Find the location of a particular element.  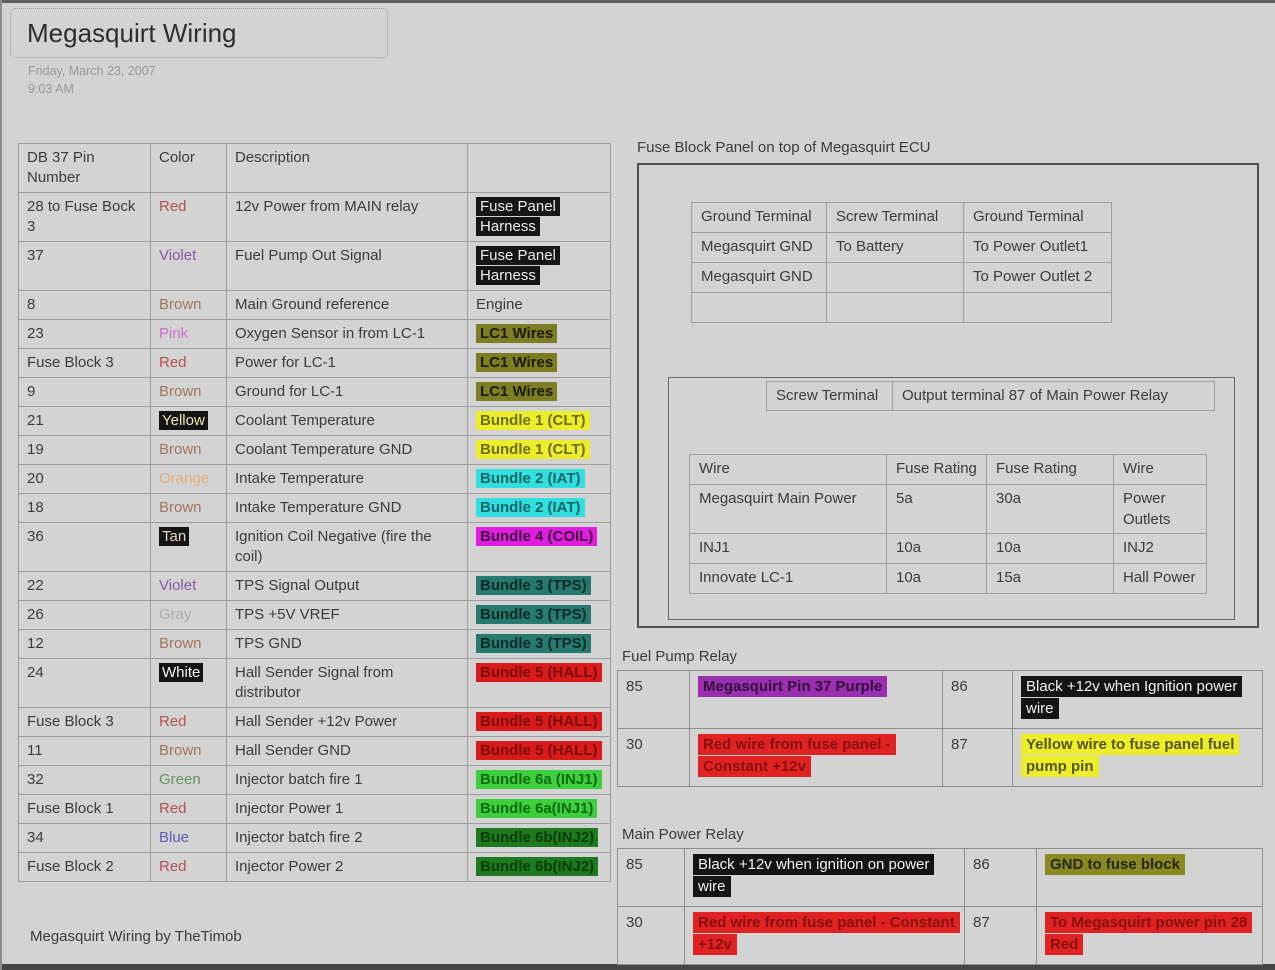

fuse-table-cell-text: 10a is located at coordinates (909, 577).